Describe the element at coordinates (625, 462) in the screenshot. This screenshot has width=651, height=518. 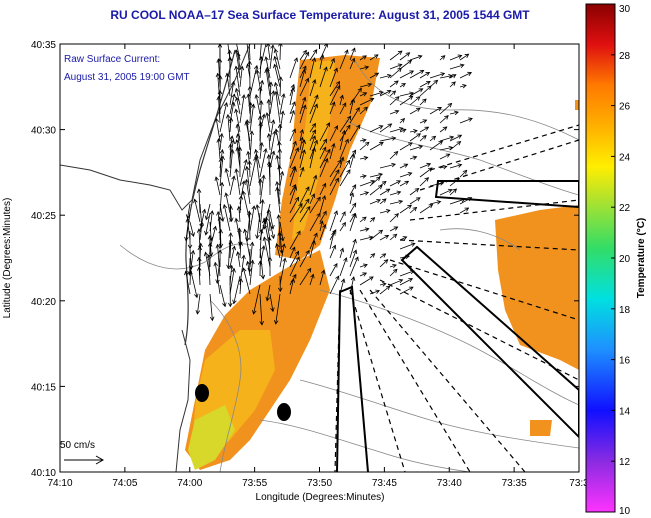
I see `colorbar-tick-label: 12` at that location.